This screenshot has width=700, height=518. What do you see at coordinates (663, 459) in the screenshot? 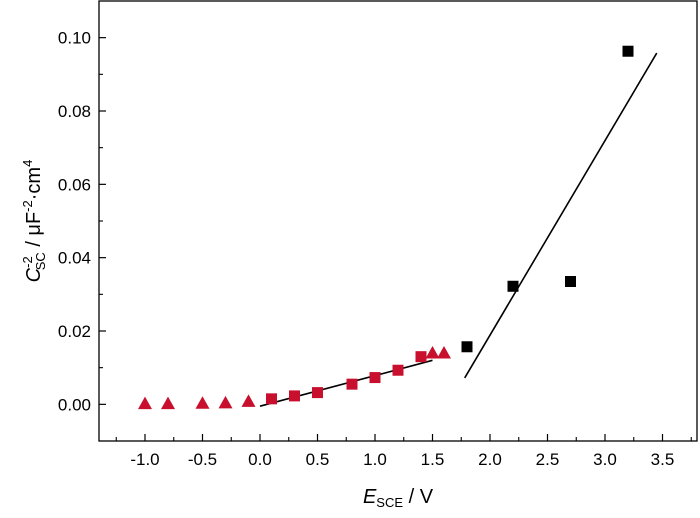
I see `x-tick-label: 3.5` at bounding box center [663, 459].